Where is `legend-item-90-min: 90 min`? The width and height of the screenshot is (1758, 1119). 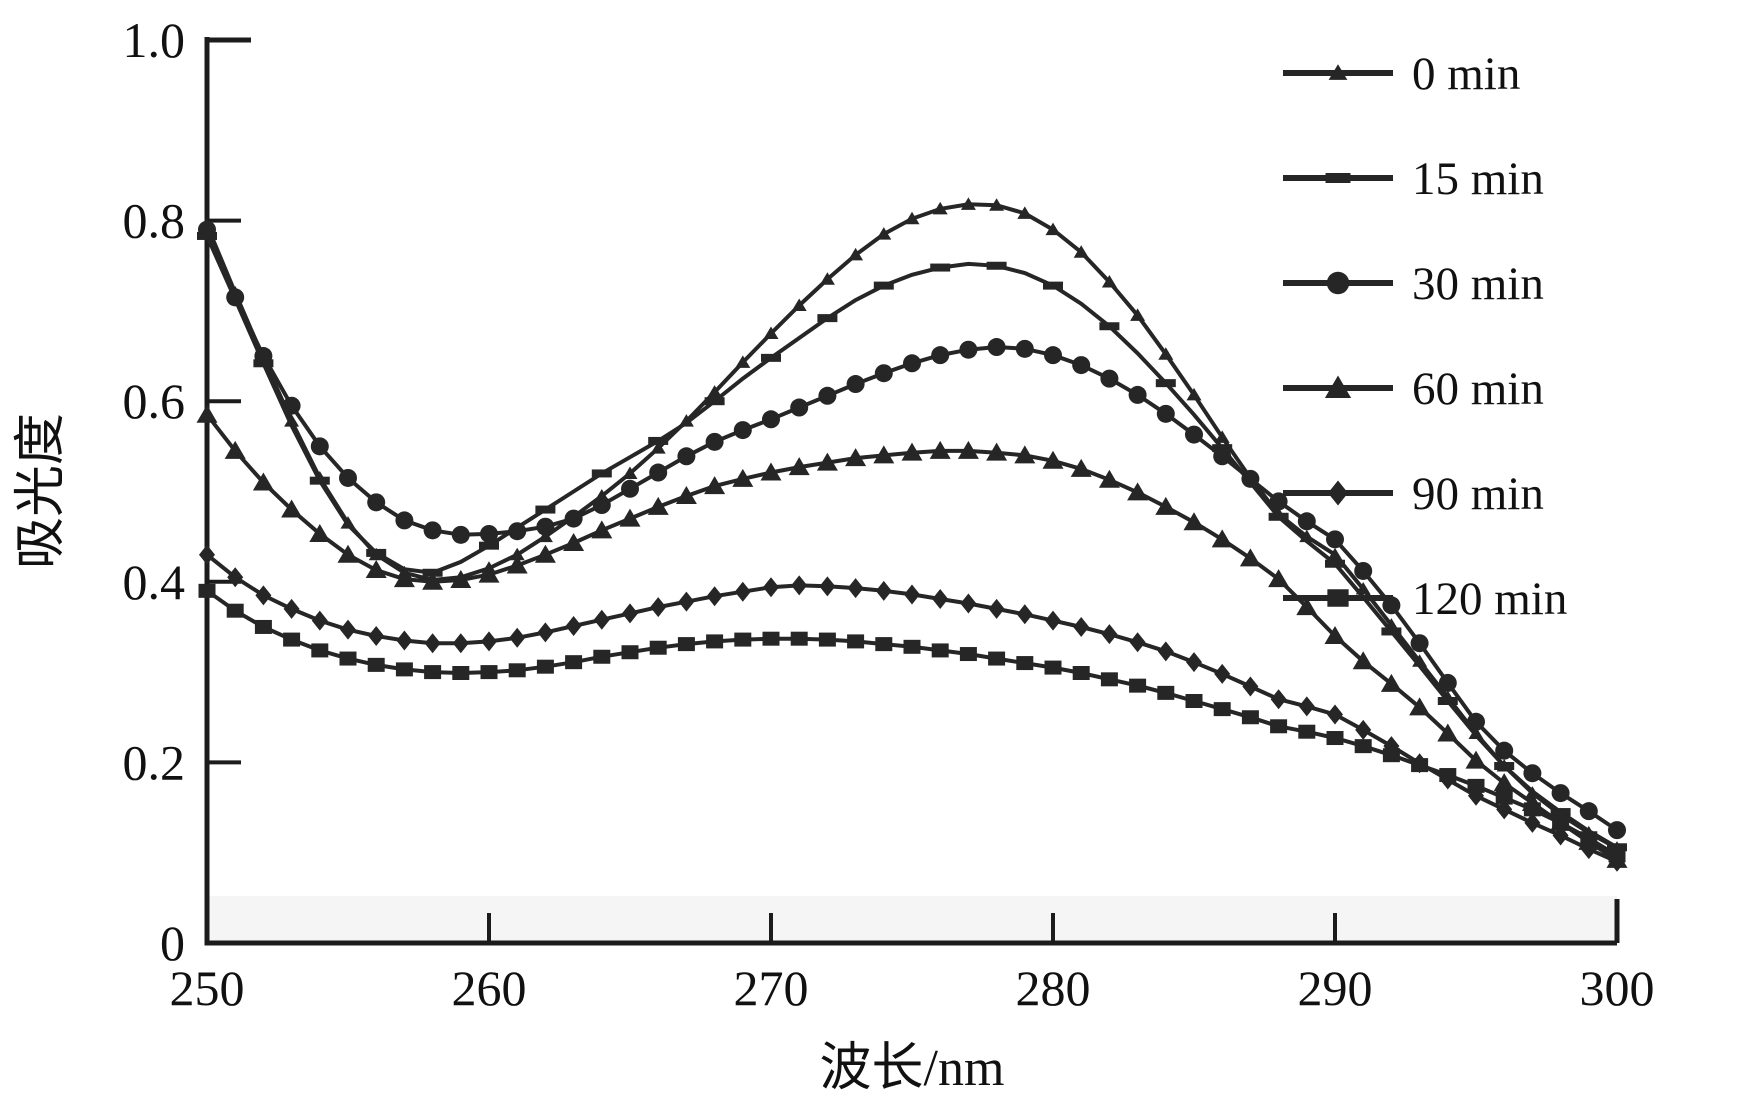 legend-item-90-min: 90 min is located at coordinates (1413, 494).